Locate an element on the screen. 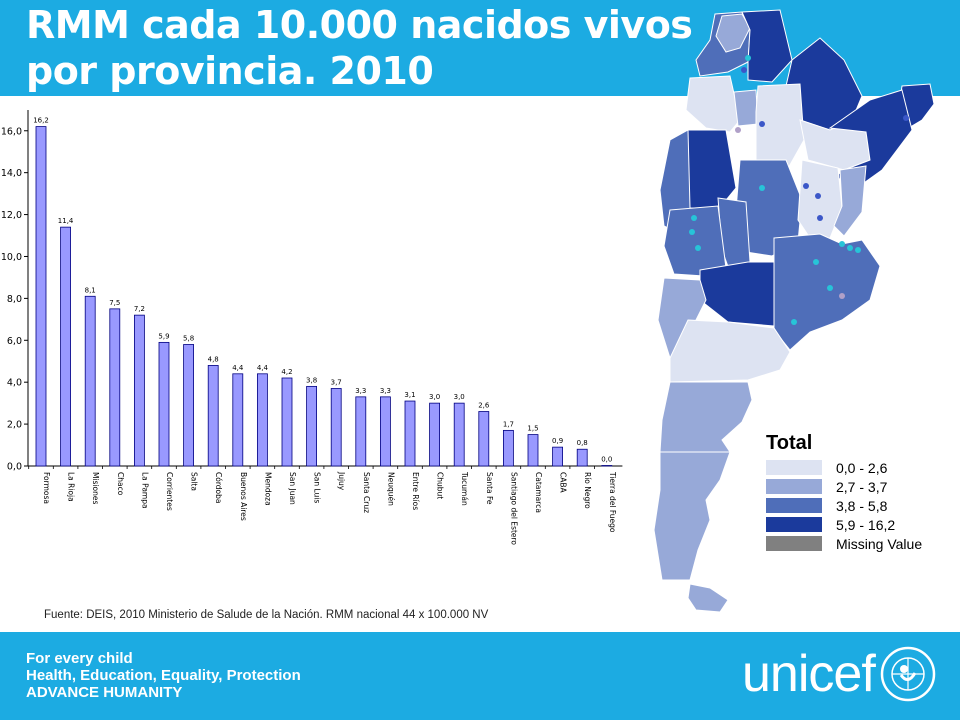  y-tick-label: 14,0 is located at coordinates (11, 173).